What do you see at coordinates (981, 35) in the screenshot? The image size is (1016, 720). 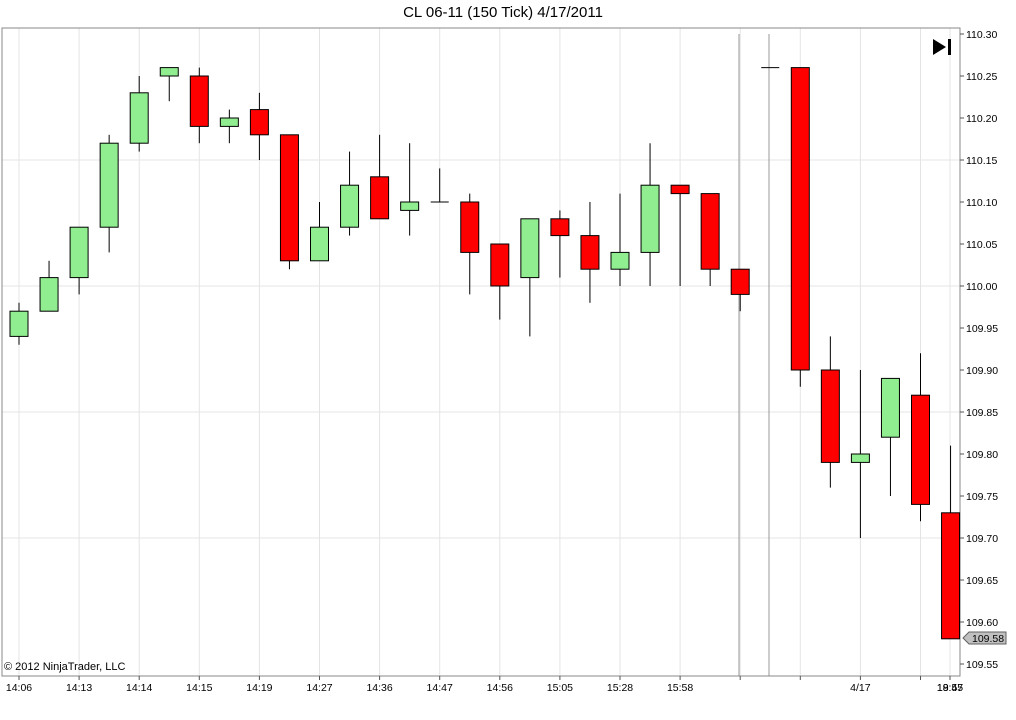 I see `y-tick-label: 110.30` at bounding box center [981, 35].